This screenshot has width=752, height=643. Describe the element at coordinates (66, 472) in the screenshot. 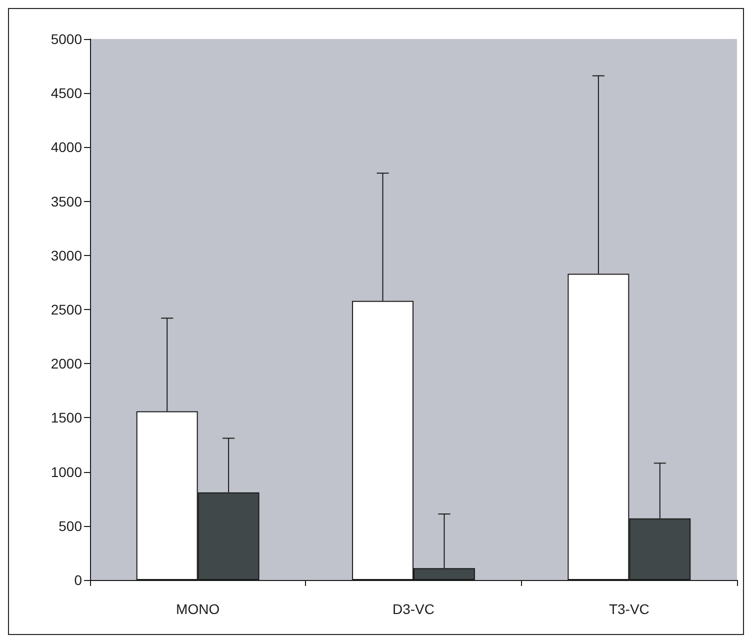

I see `y-tick-label: 1000` at that location.